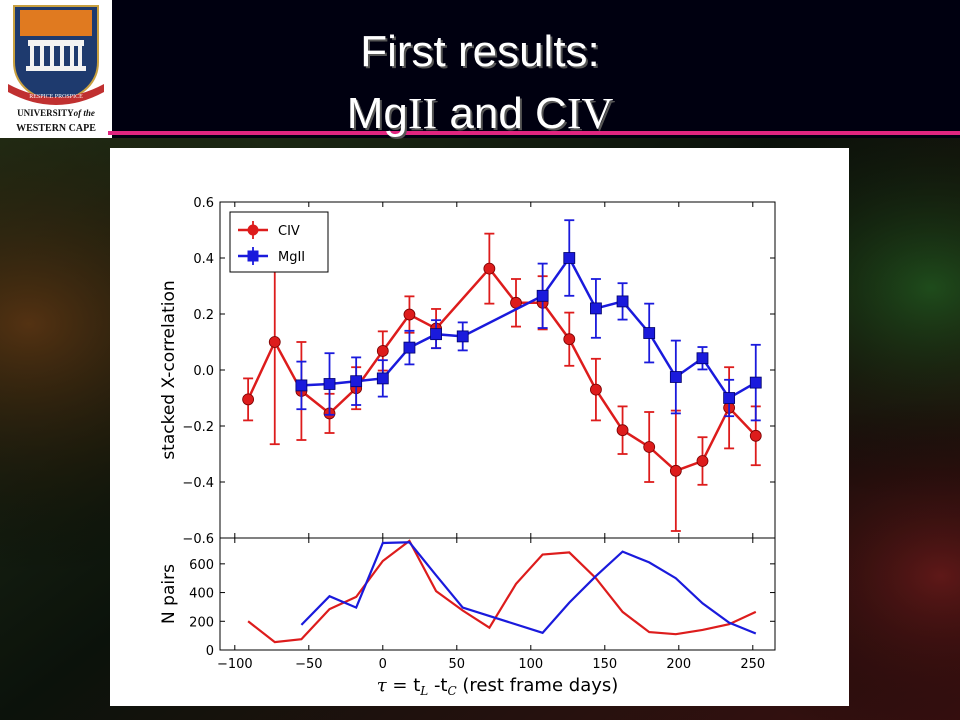 This screenshot has height=720, width=960. What do you see at coordinates (289, 231) in the screenshot?
I see `legend-civ-label: CIV` at bounding box center [289, 231].